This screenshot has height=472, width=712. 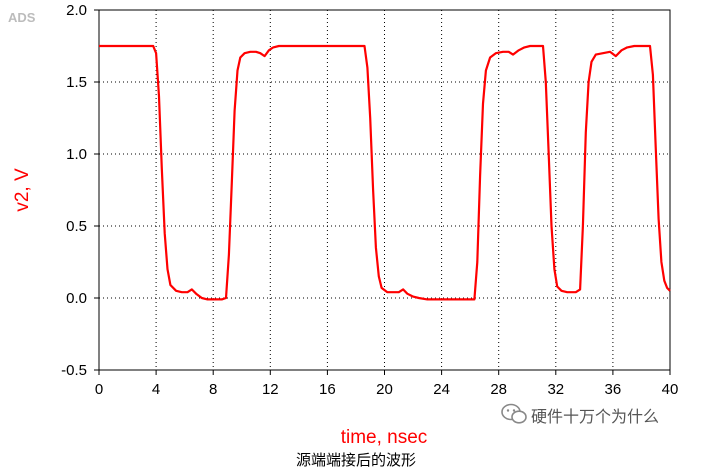 What do you see at coordinates (74, 370) in the screenshot?
I see `y-tick-label: -0.5` at bounding box center [74, 370].